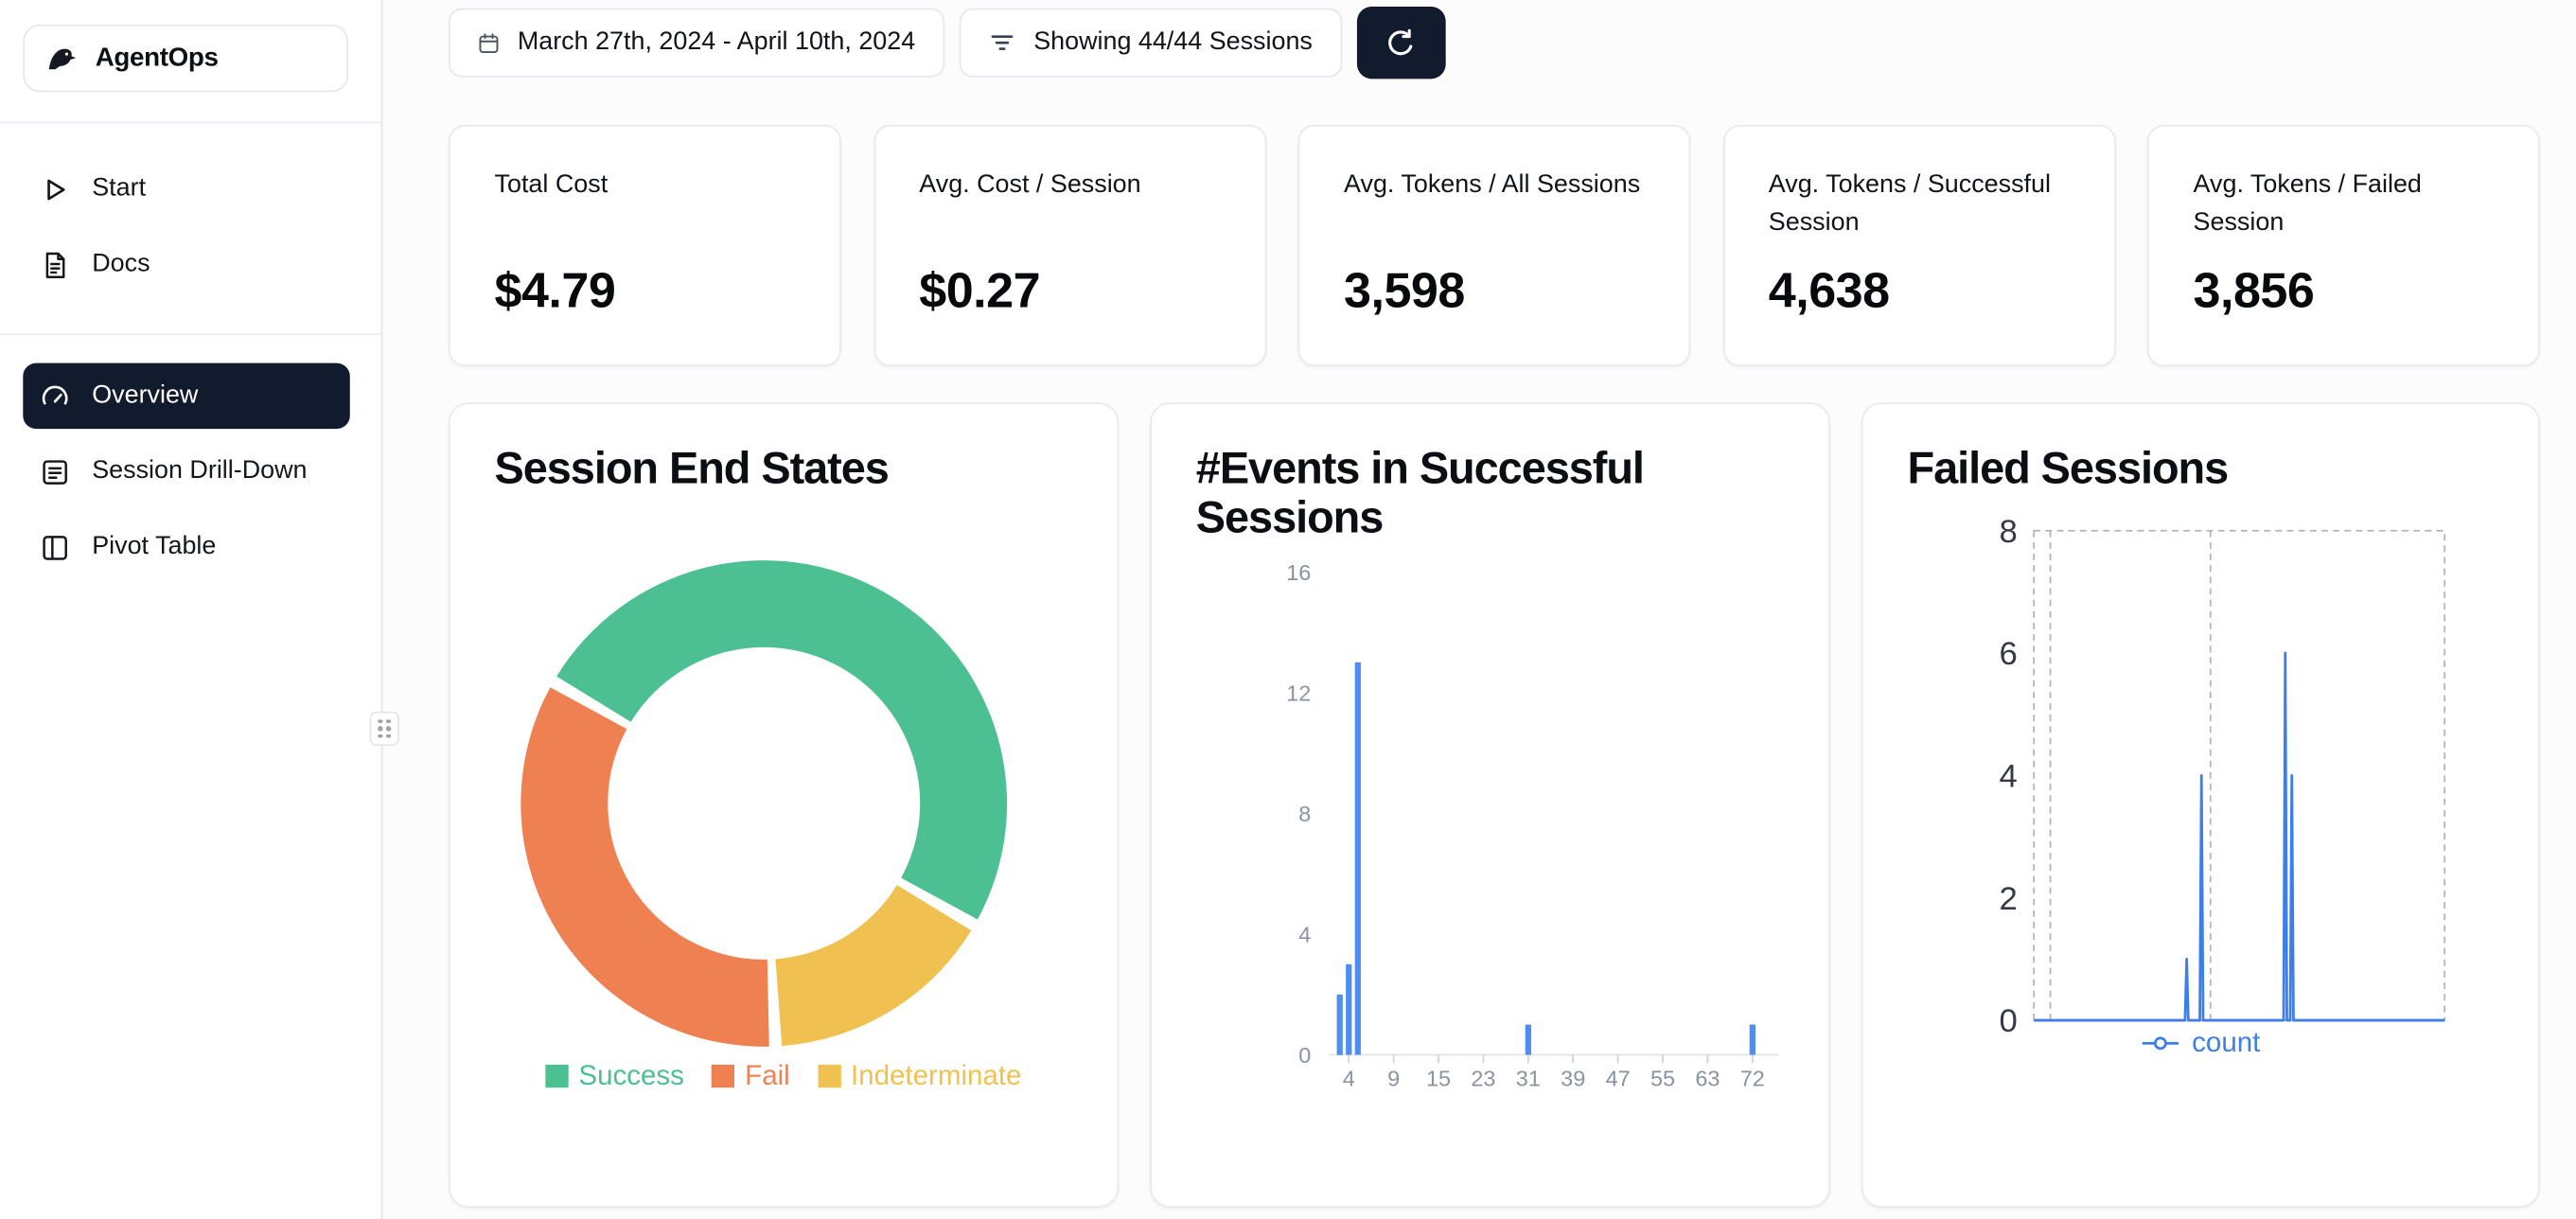  What do you see at coordinates (2008, 654) in the screenshot?
I see `svg-text: 6` at bounding box center [2008, 654].